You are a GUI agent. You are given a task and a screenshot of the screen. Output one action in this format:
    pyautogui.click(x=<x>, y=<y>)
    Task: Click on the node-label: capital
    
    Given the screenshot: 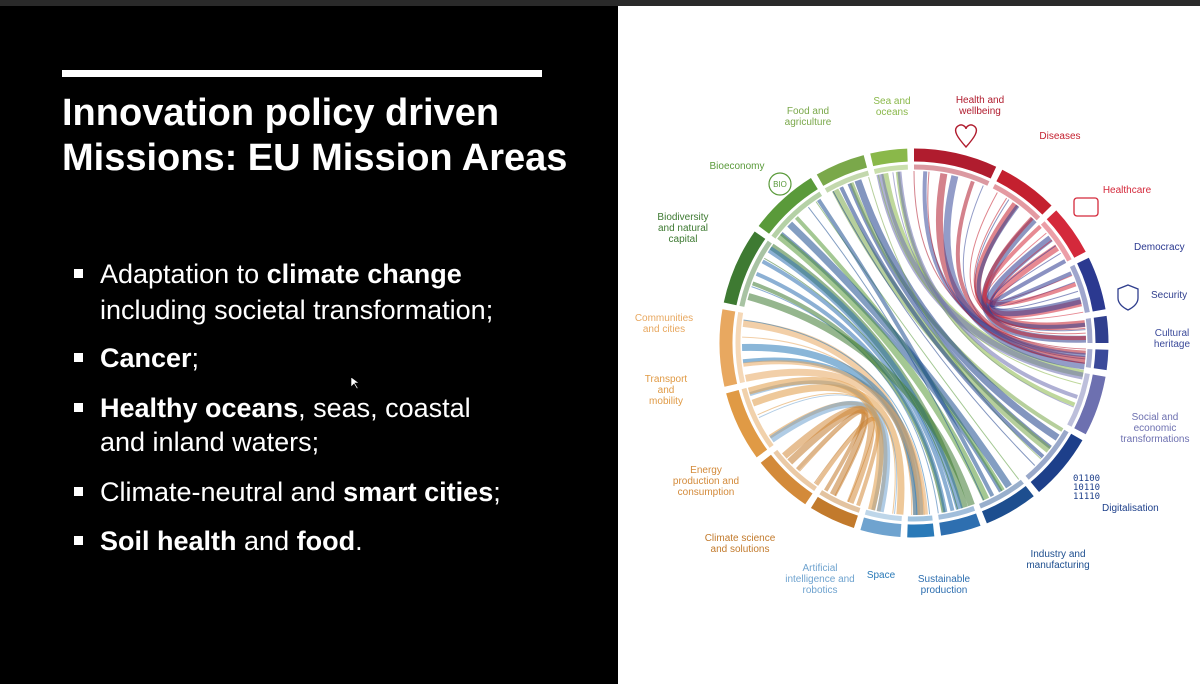 What is the action you would take?
    pyautogui.click(x=683, y=239)
    